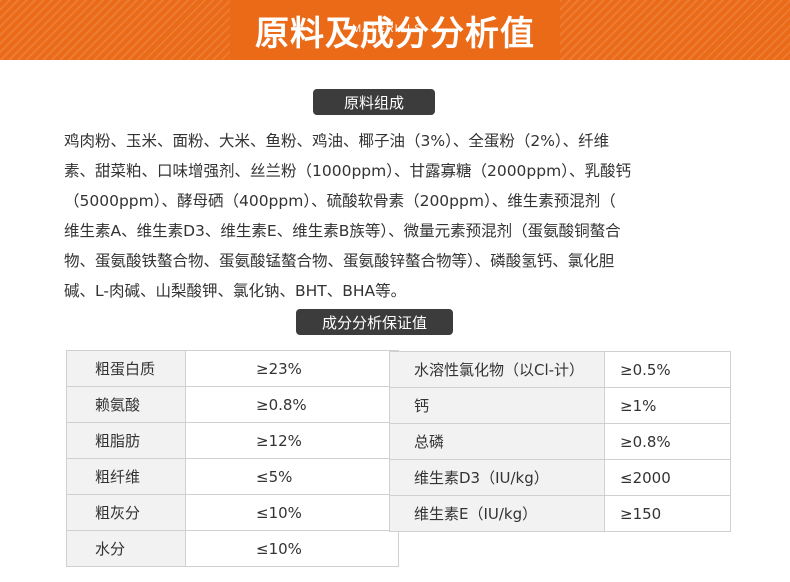  Describe the element at coordinates (292, 440) in the screenshot. I see `nutrient-value: ≥12%` at that location.